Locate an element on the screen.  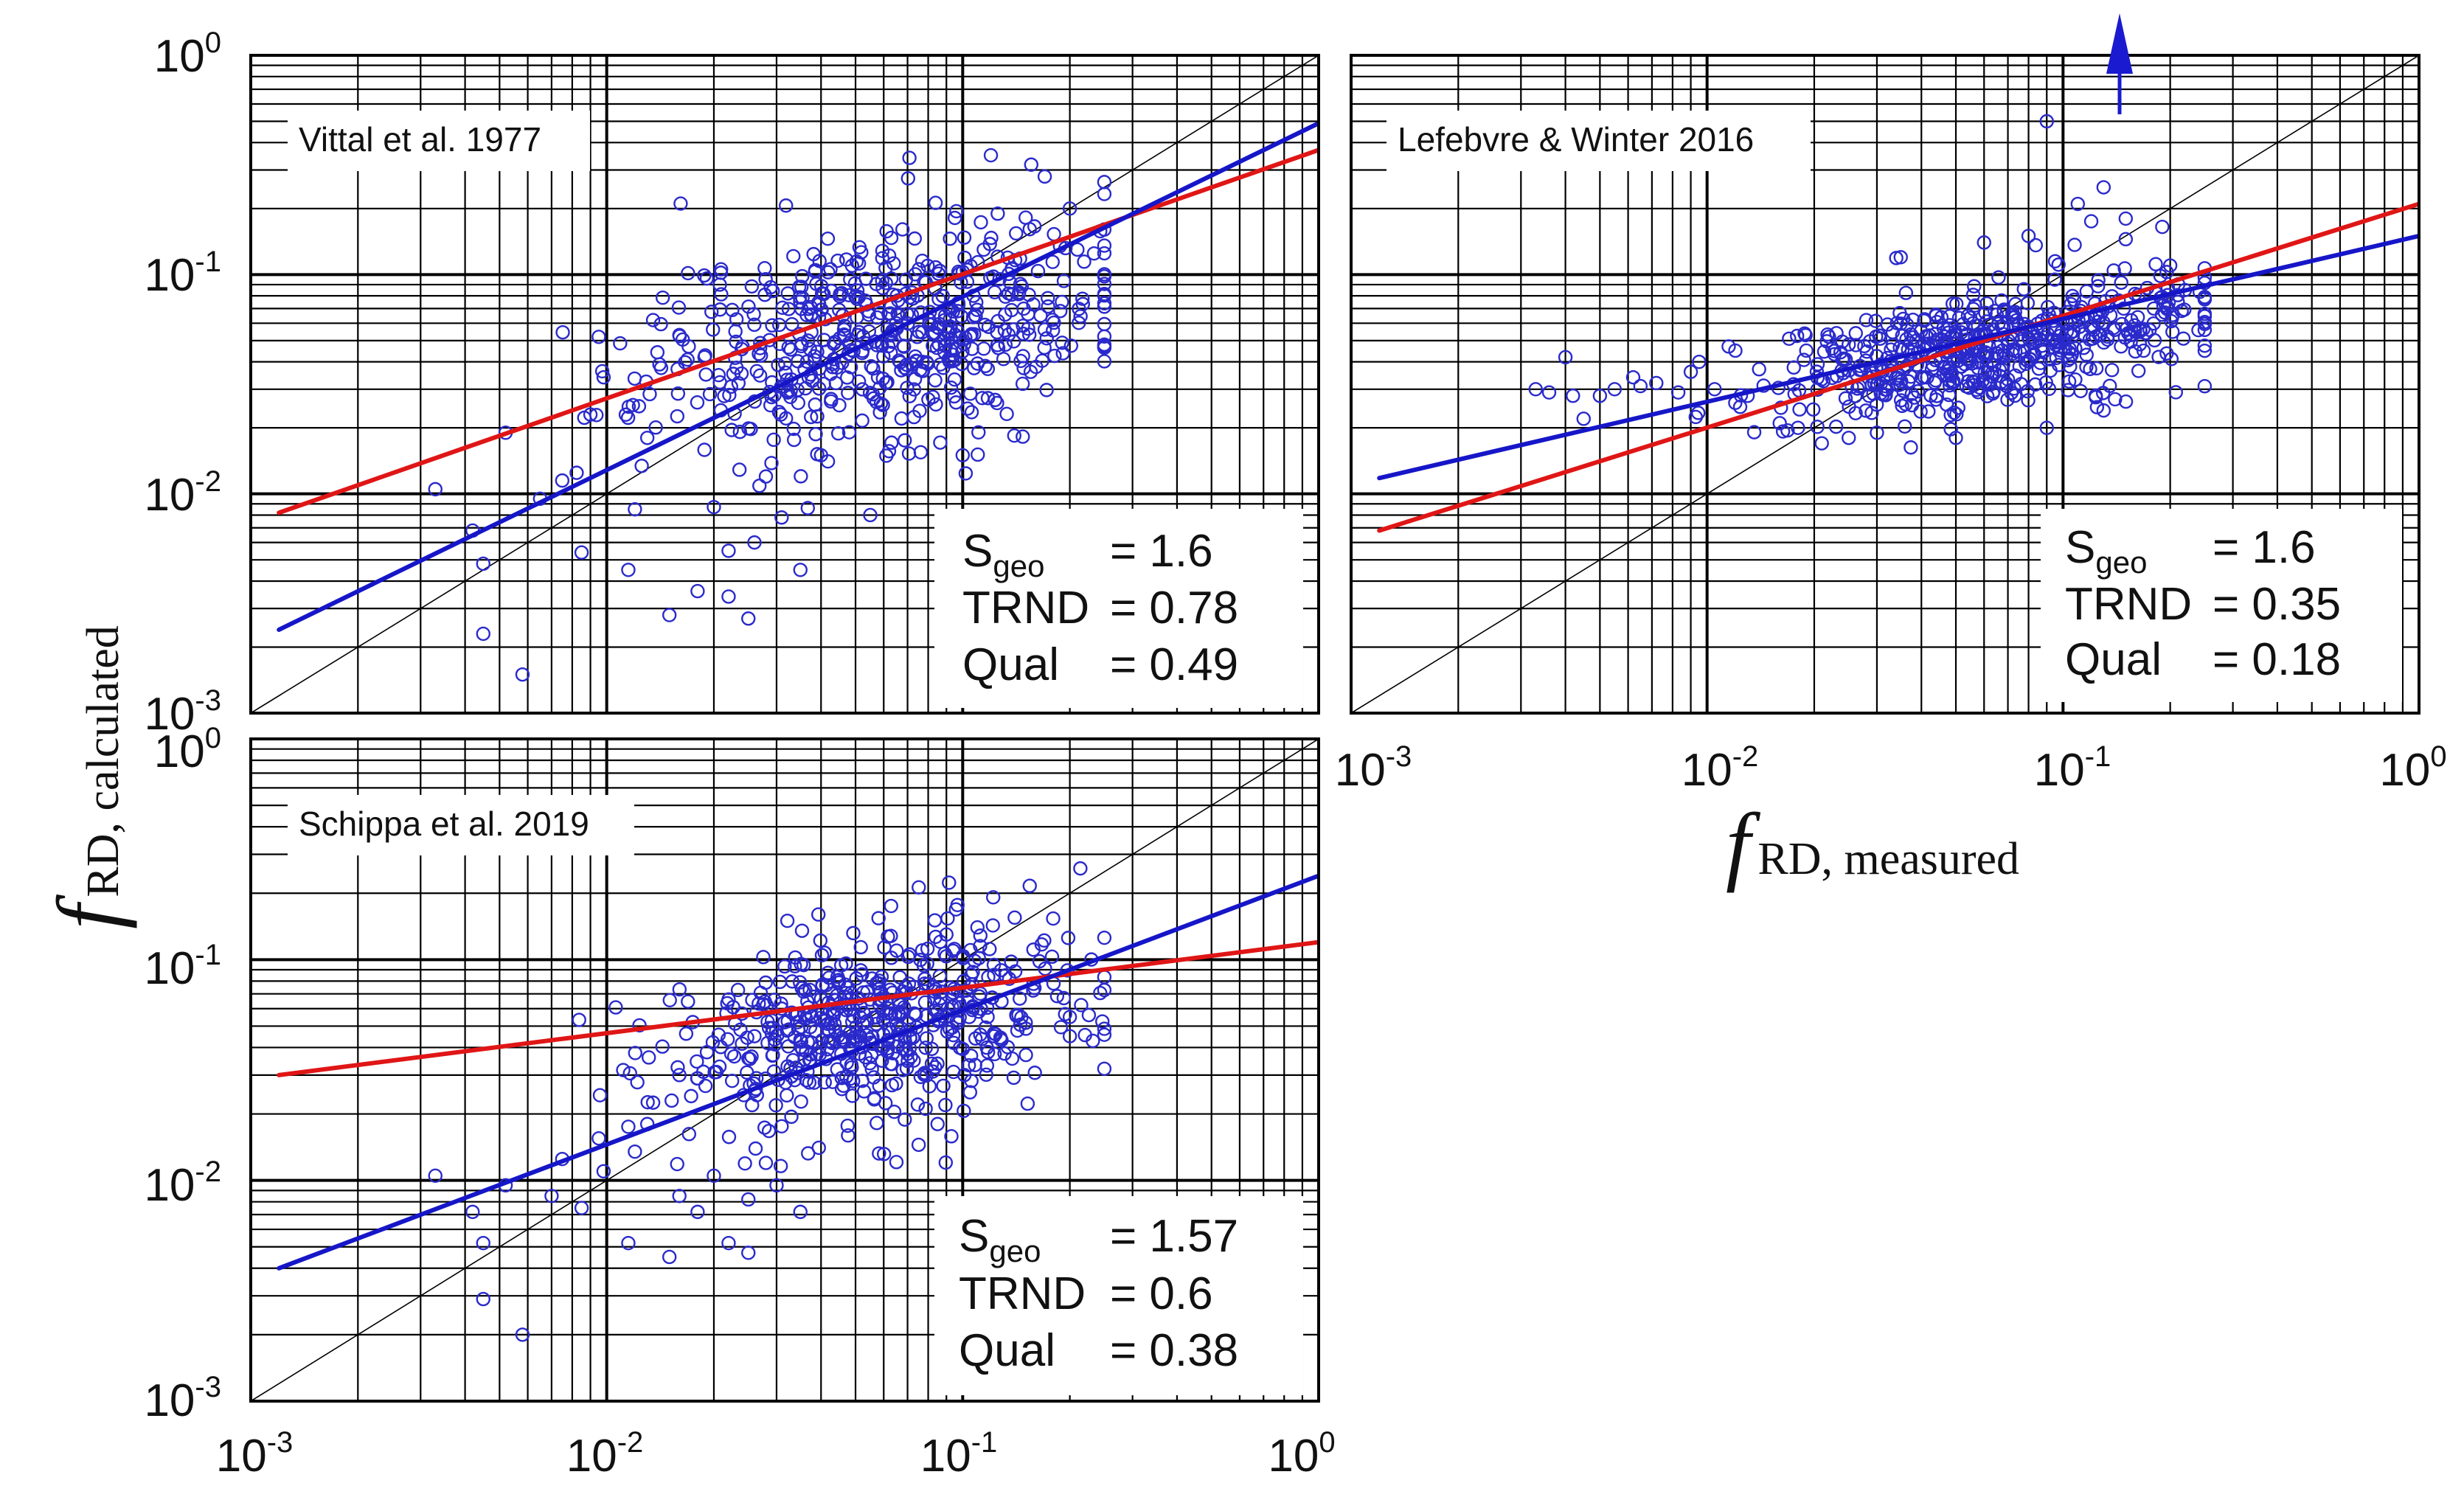
stat-qual-value: = 0.49 is located at coordinates (1174, 664).